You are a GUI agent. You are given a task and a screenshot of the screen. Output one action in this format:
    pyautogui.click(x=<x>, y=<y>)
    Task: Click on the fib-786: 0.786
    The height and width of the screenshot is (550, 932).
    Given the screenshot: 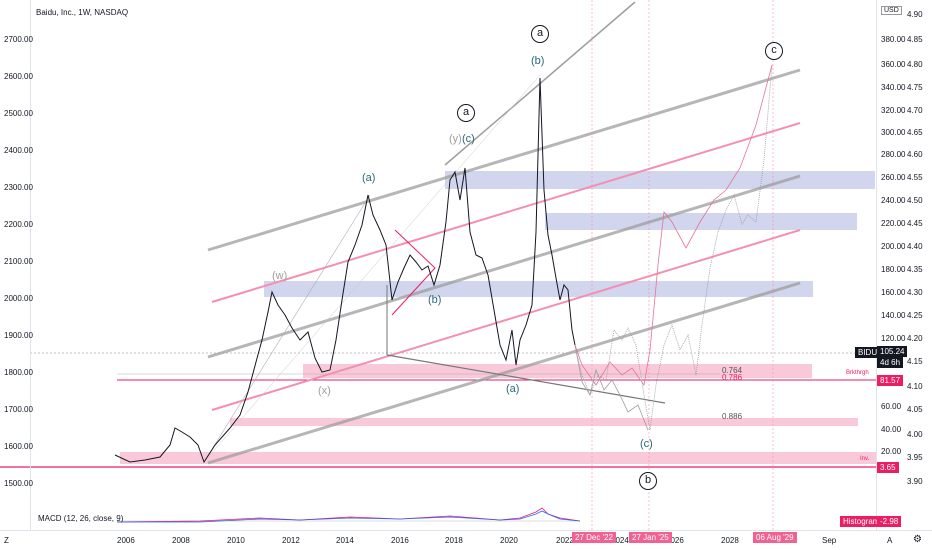 What is the action you would take?
    pyautogui.click(x=732, y=377)
    